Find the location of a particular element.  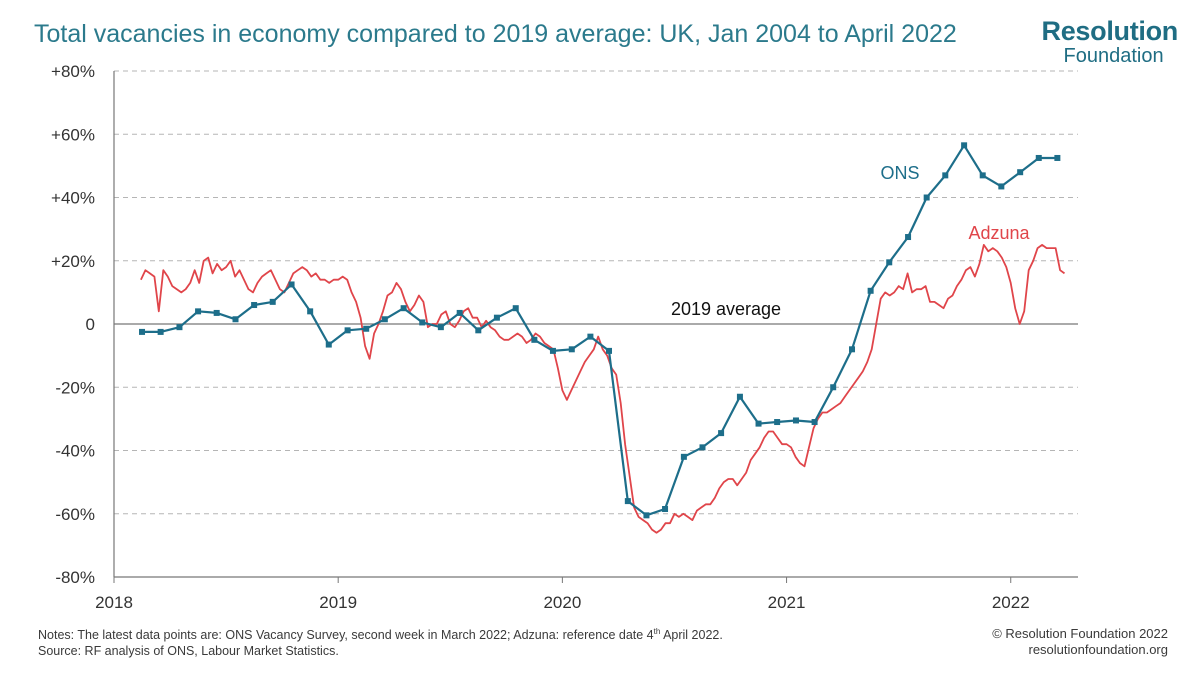

x-tick-label: 2018 is located at coordinates (114, 602).